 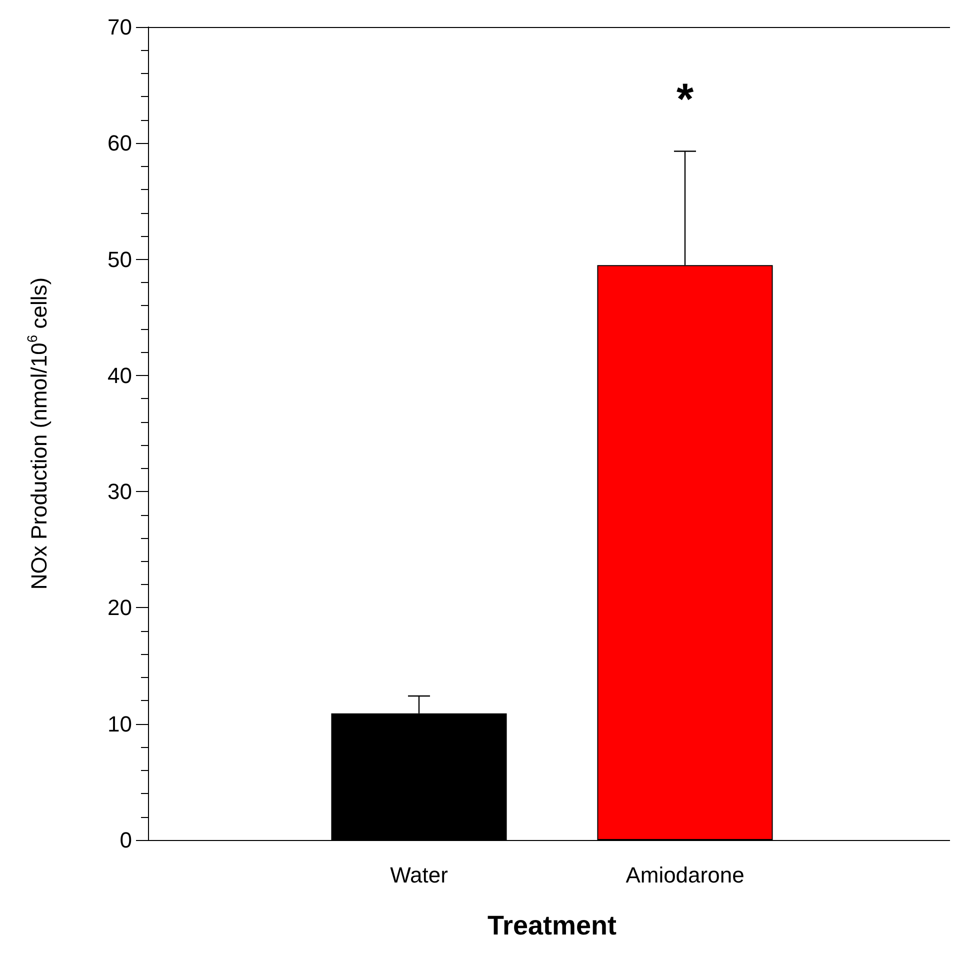 What do you see at coordinates (685, 875) in the screenshot?
I see `x-tick-label: Amiodarone` at bounding box center [685, 875].